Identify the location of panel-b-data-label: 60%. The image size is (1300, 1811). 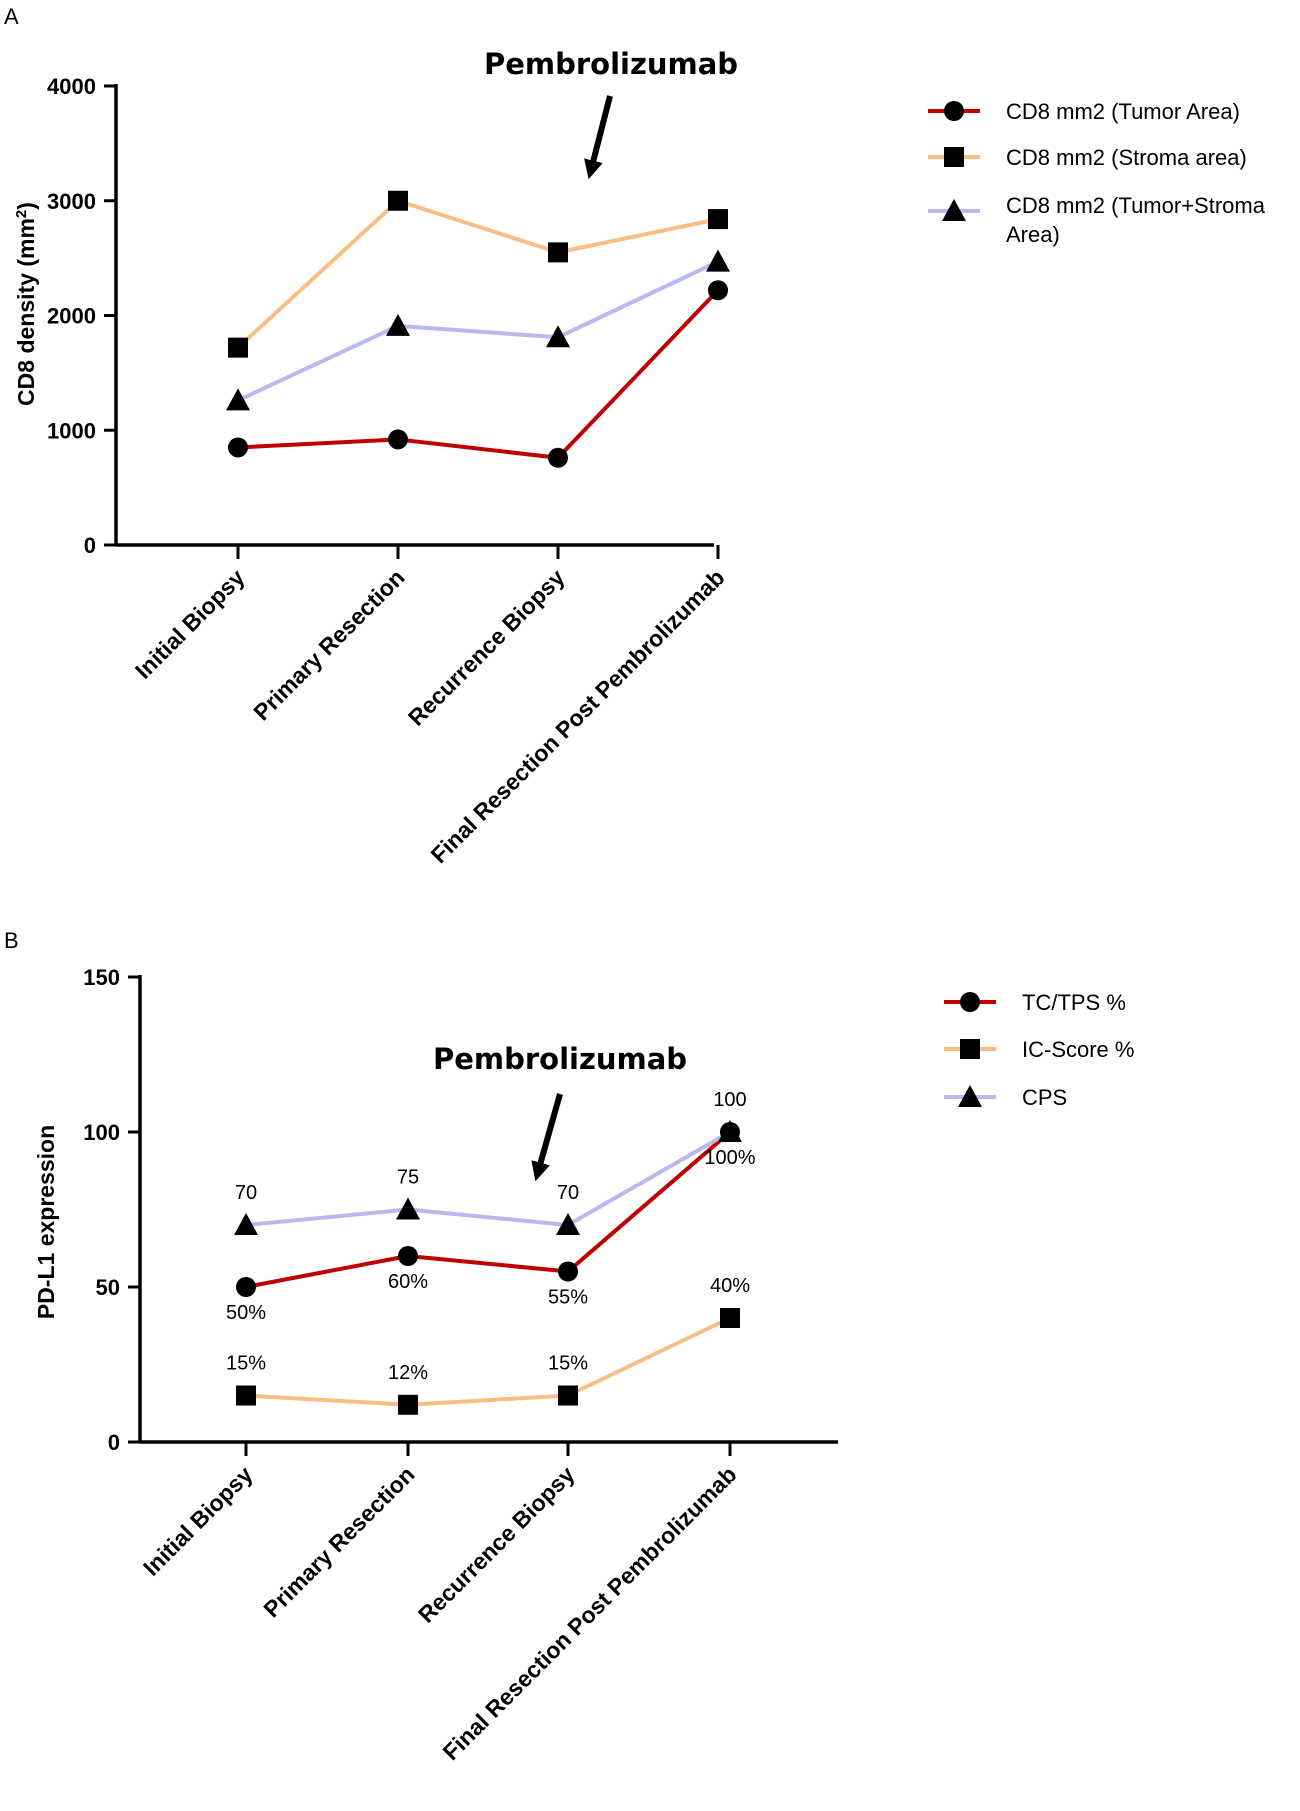
(408, 1282).